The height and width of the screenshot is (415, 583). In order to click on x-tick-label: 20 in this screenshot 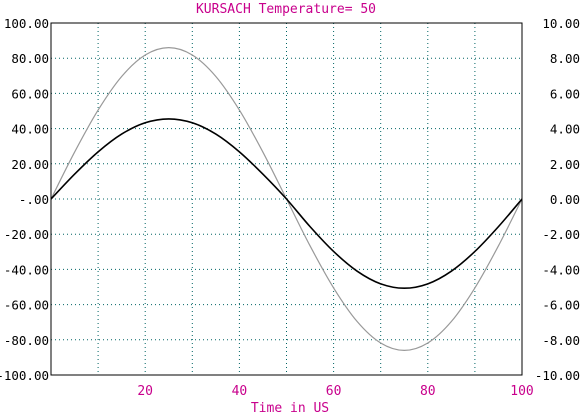, I will do `click(145, 391)`.